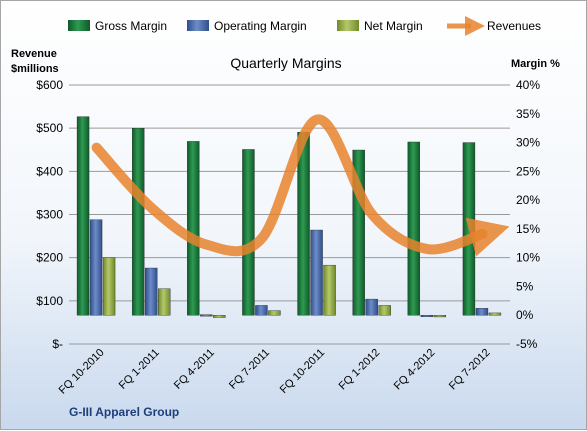 The height and width of the screenshot is (431, 587). What do you see at coordinates (57, 344) in the screenshot?
I see `left-axis-tick-label: $-` at bounding box center [57, 344].